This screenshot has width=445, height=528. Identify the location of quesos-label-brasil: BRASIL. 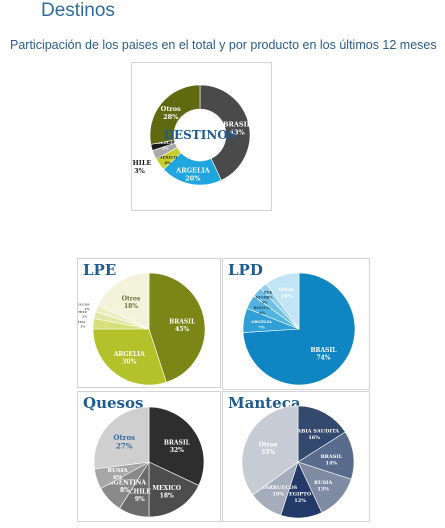
(177, 442).